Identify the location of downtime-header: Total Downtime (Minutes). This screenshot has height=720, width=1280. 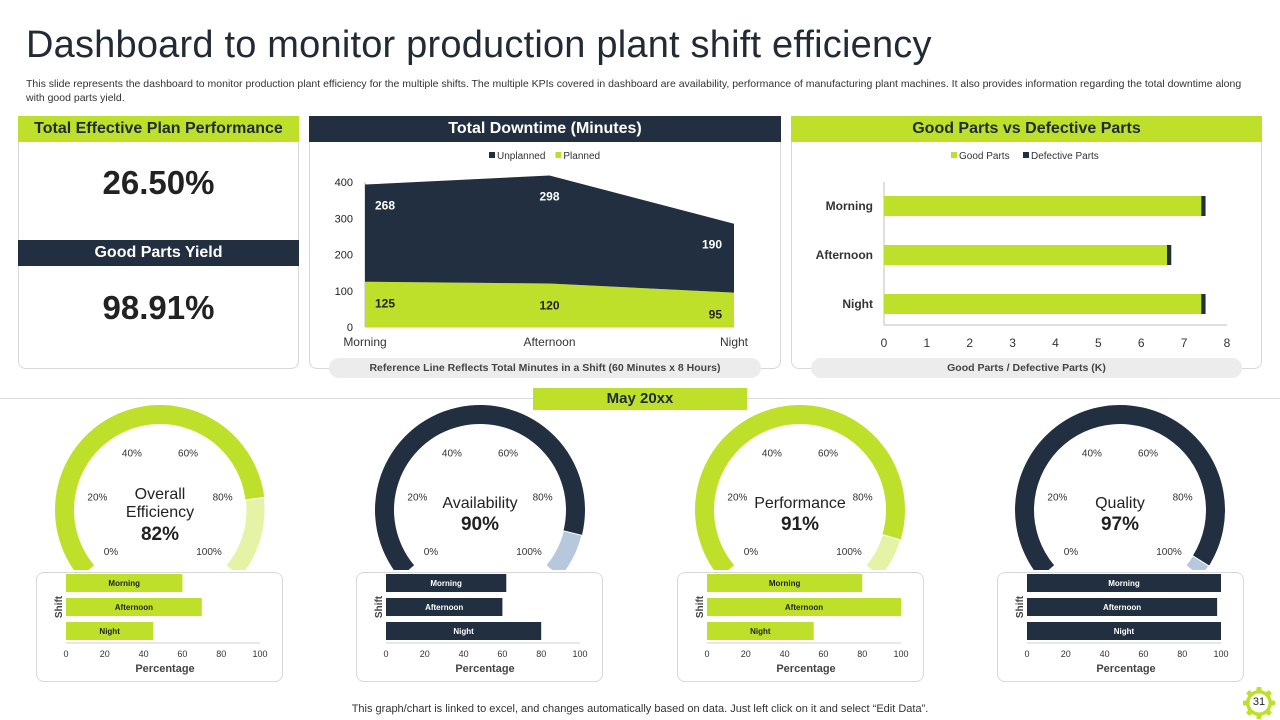
(545, 129).